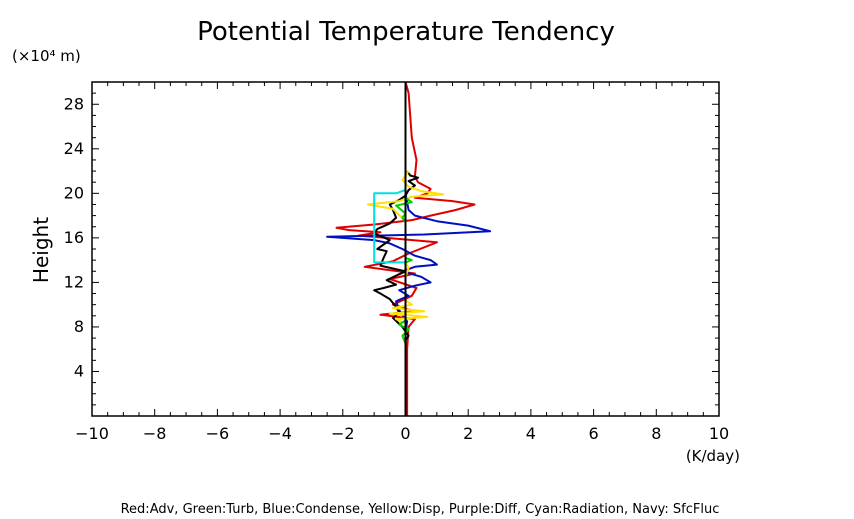  I want to click on y-unit-label: (×10⁴ m), so click(46, 56).